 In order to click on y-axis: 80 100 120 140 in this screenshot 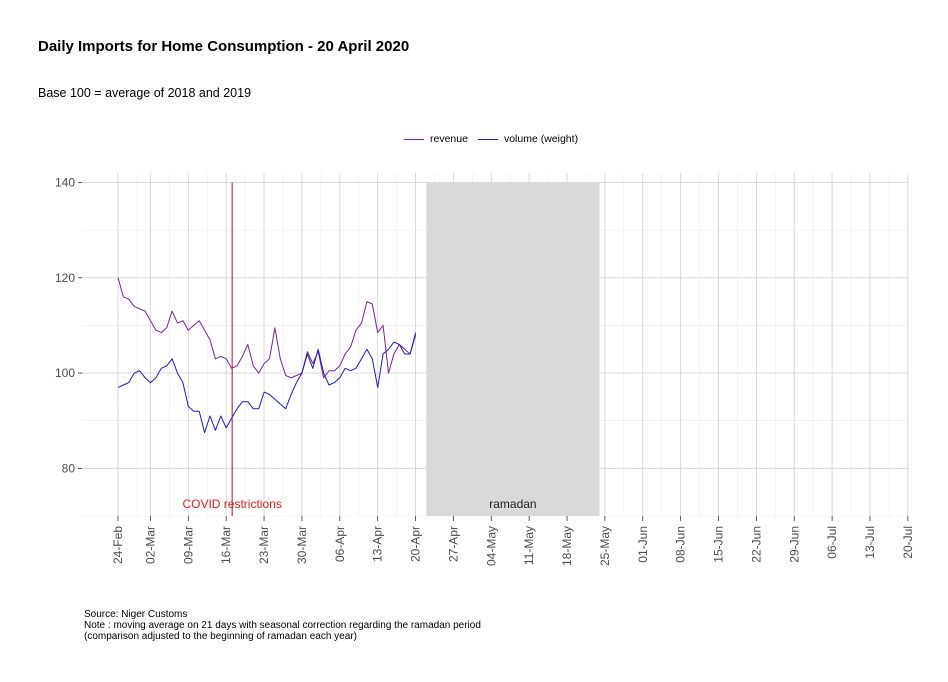, I will do `click(68, 325)`.